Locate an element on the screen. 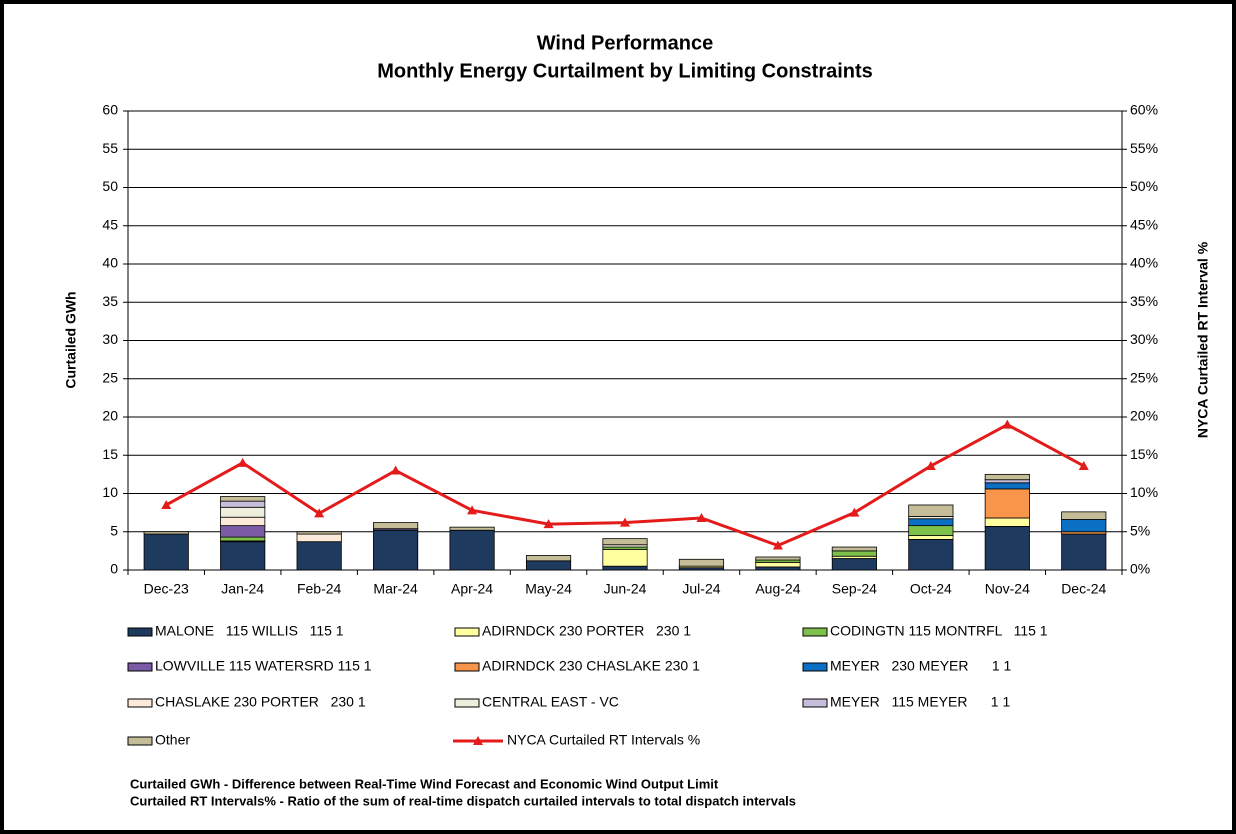 Image resolution: width=1236 pixels, height=834 pixels. y2-tick-label: 10% is located at coordinates (1144, 492).